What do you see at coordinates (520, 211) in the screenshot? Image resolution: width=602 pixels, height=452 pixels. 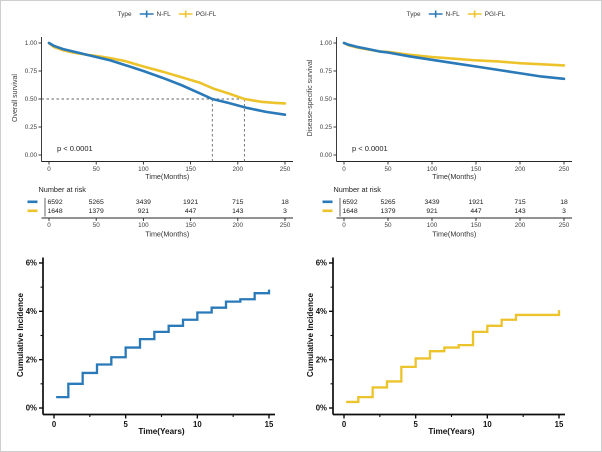 I see `svg-text: 143` at bounding box center [520, 211].